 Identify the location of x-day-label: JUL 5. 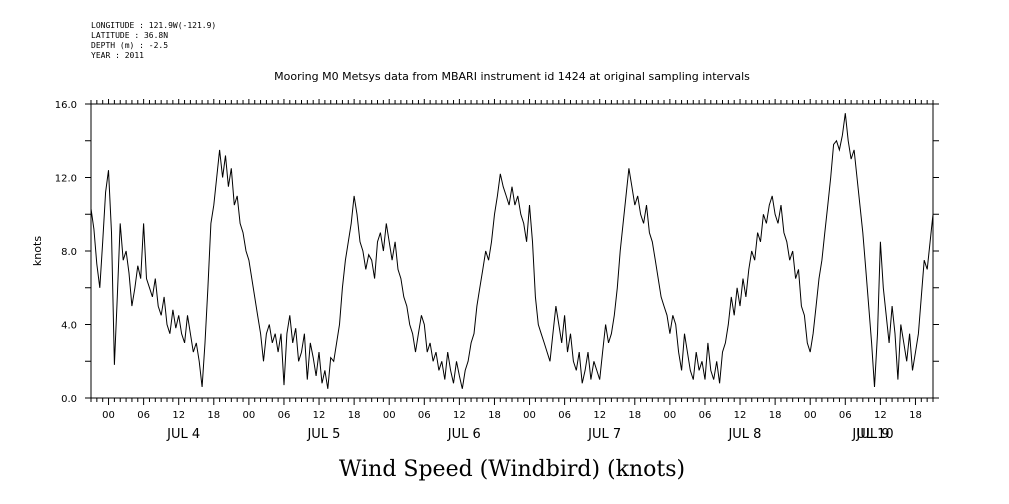
(323, 434).